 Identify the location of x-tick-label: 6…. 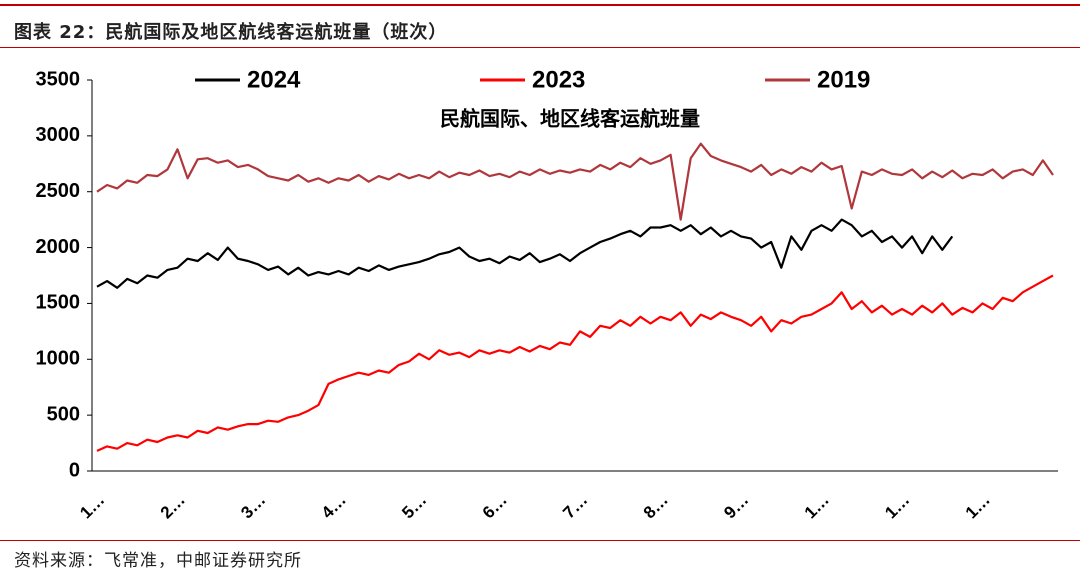
(495, 506).